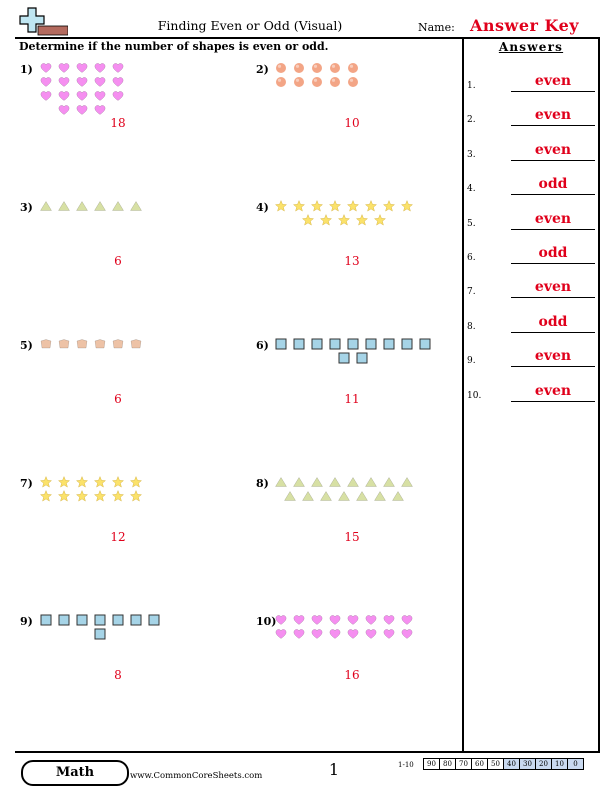 The height and width of the screenshot is (792, 612). I want to click on score-cell: 60, so click(479, 764).